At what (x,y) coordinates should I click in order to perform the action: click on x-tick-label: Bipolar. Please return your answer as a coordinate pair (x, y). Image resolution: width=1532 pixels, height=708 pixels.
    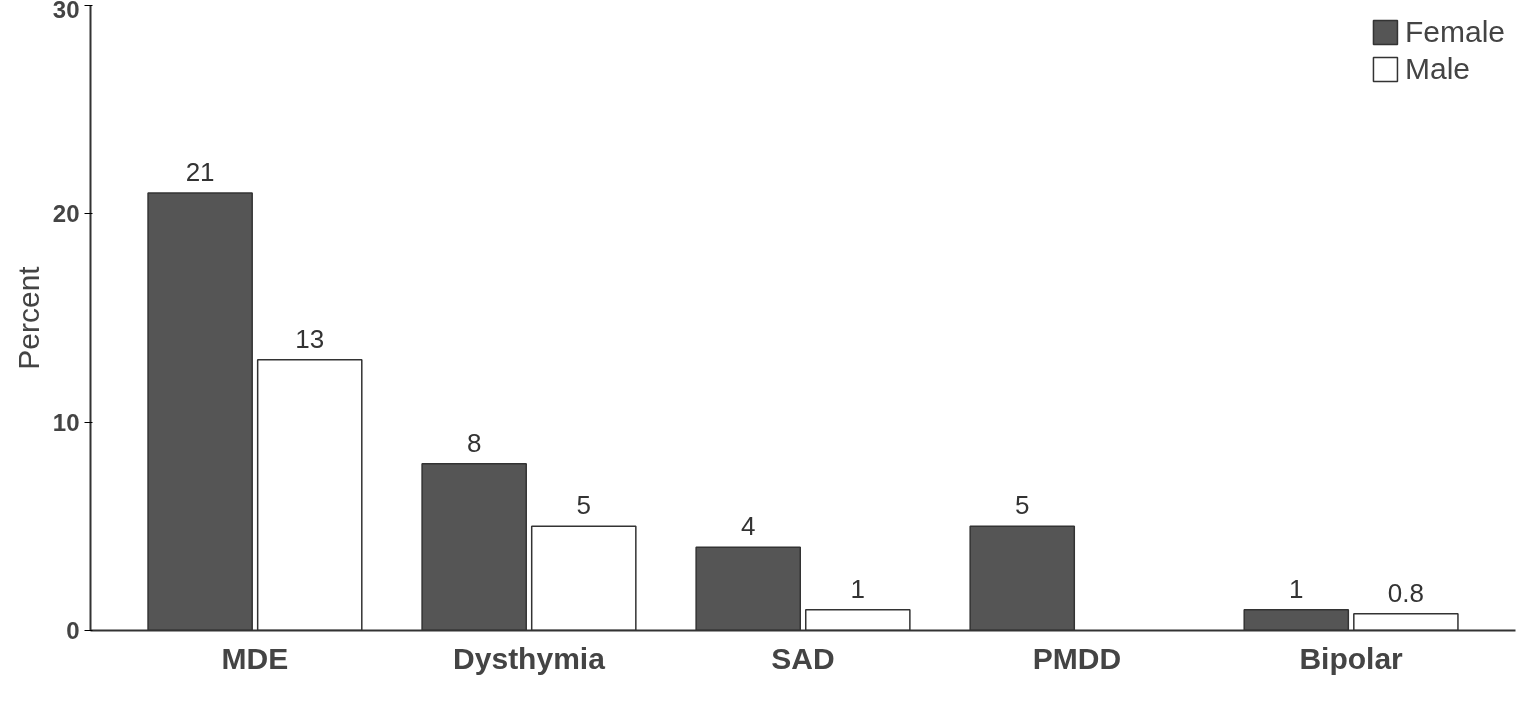
    Looking at the image, I should click on (1351, 658).